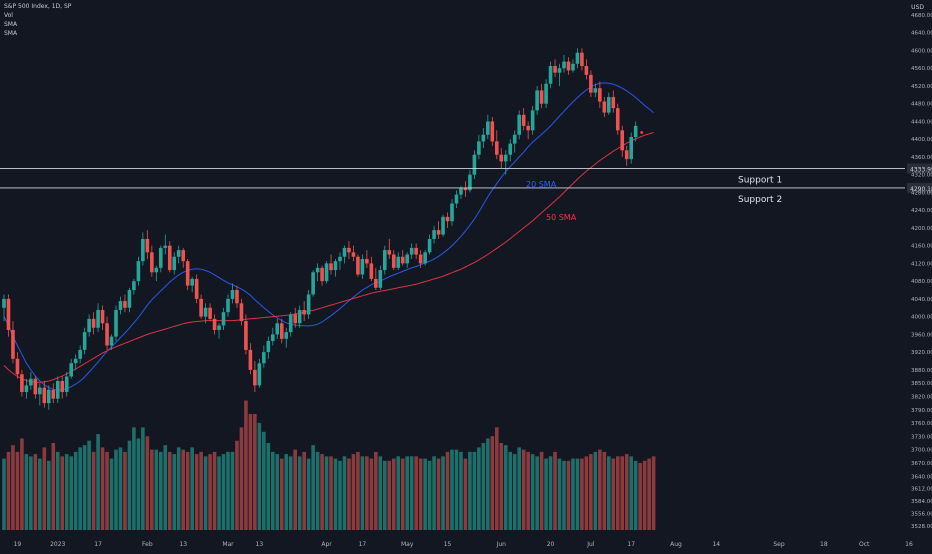  I want to click on price-tick-label: 3700.00, so click(921, 451).